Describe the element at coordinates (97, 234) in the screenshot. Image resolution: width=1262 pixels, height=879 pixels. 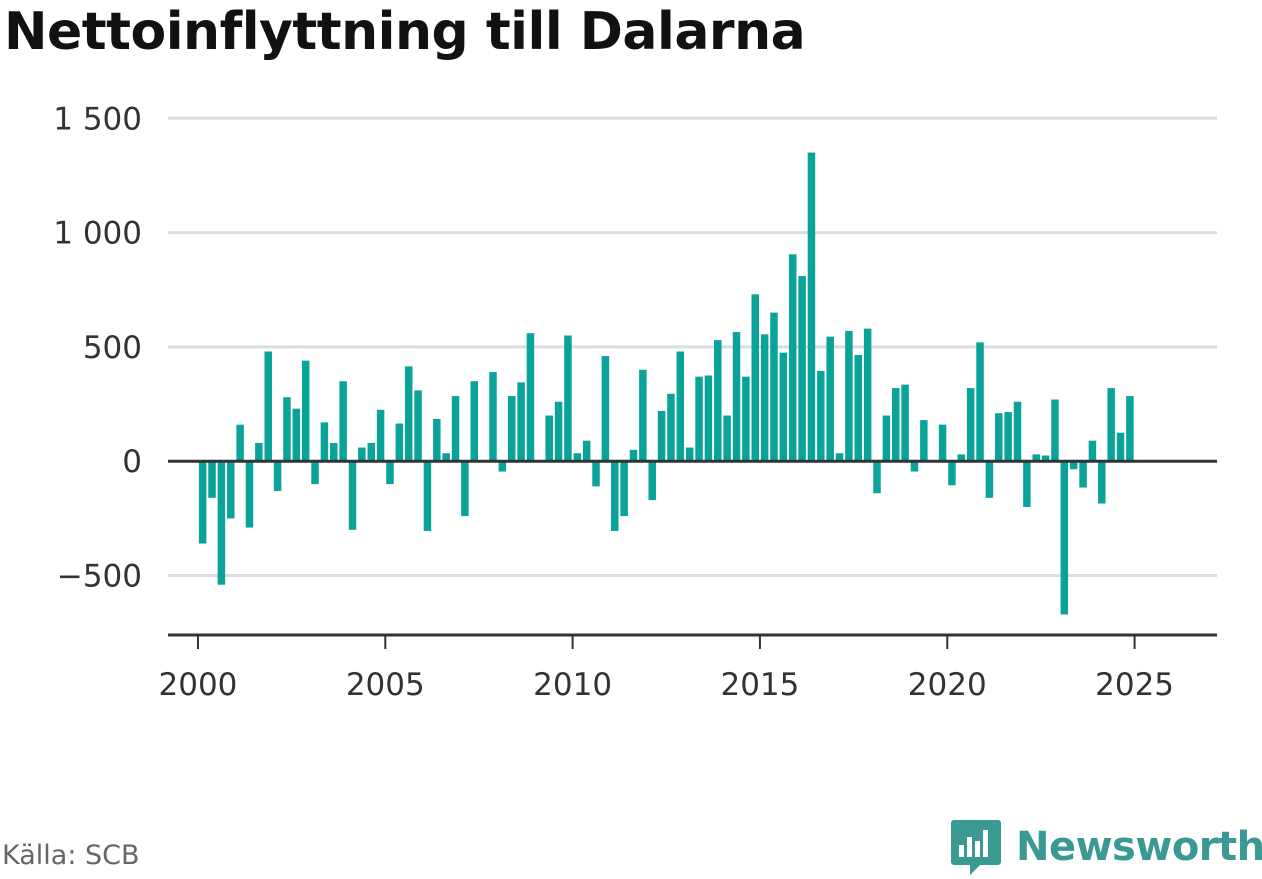
I see `y-tick-label: 1 000` at that location.